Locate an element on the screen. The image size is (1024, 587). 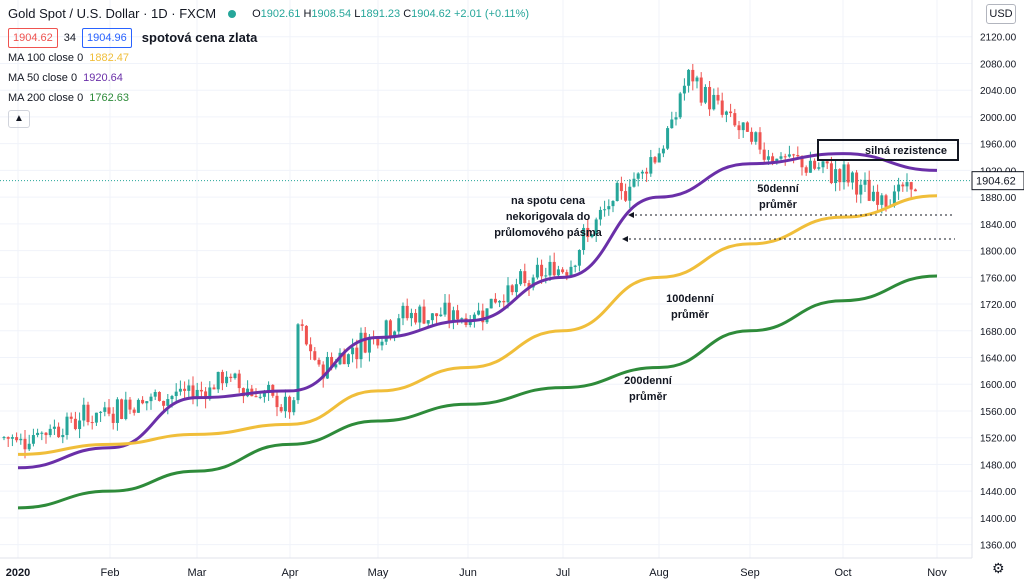
time-axis: 2020 Feb Mar Apr May Jun Jul Aug Sep Oct Nov is located at coordinates (486, 568).